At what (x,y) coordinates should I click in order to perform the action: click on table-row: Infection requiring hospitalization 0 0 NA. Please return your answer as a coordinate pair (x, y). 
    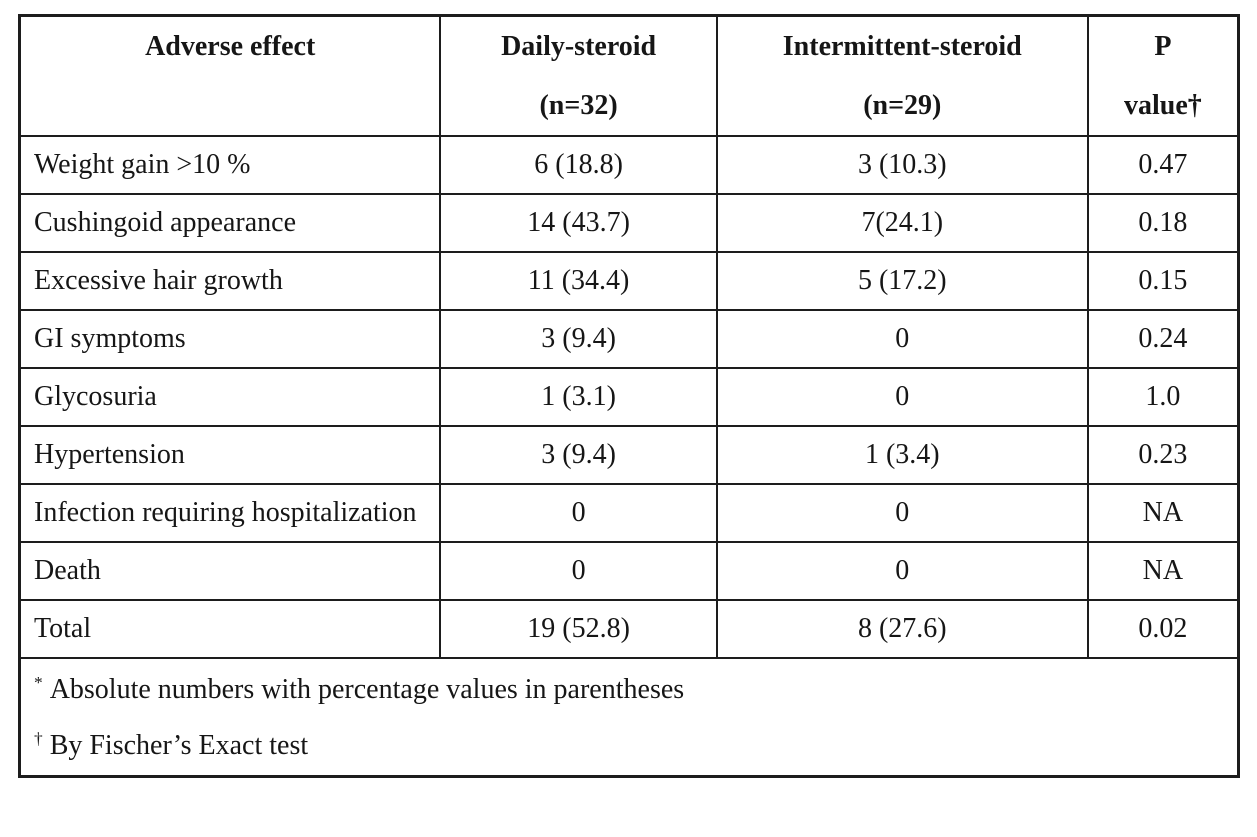
    Looking at the image, I should click on (629, 513).